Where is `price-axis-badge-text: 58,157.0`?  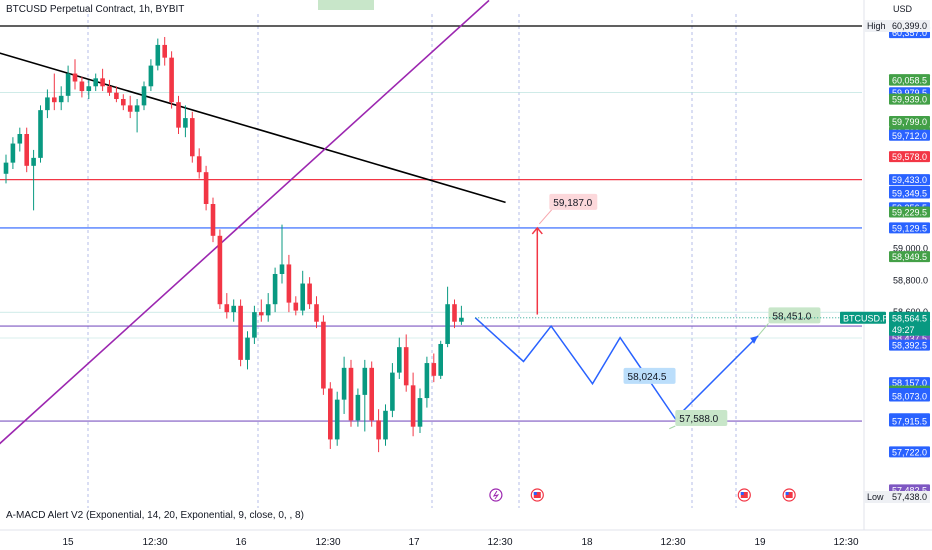 price-axis-badge-text: 58,157.0 is located at coordinates (909, 383).